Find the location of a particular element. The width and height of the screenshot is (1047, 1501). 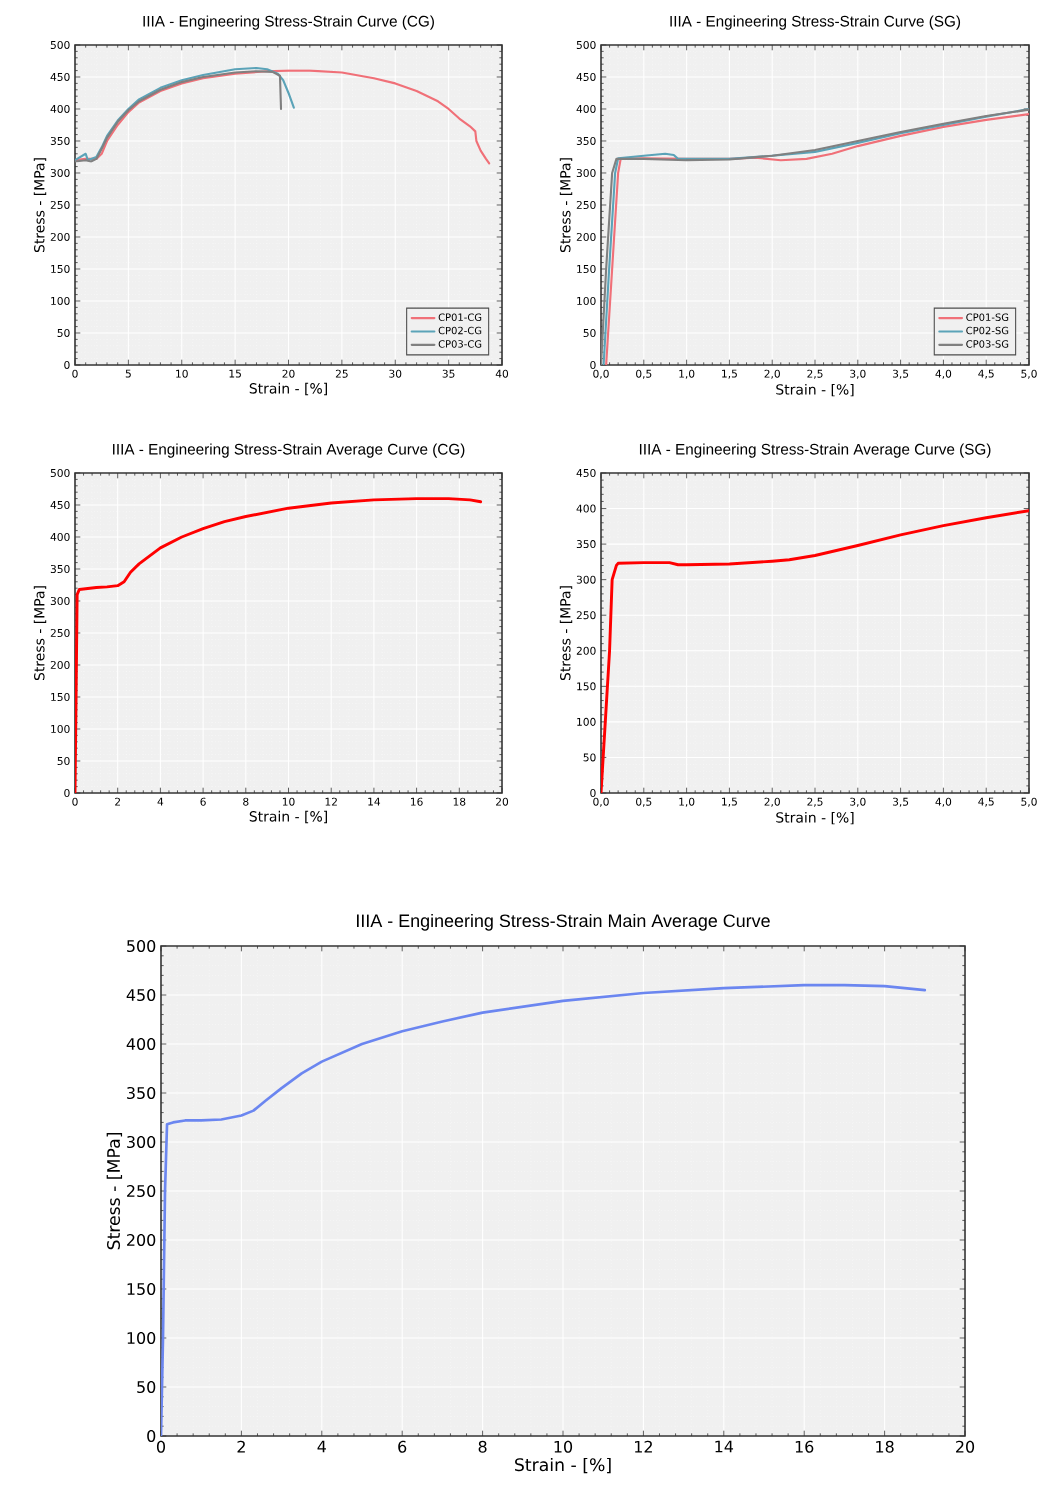

x-tick-label: 0,0 is located at coordinates (601, 802).